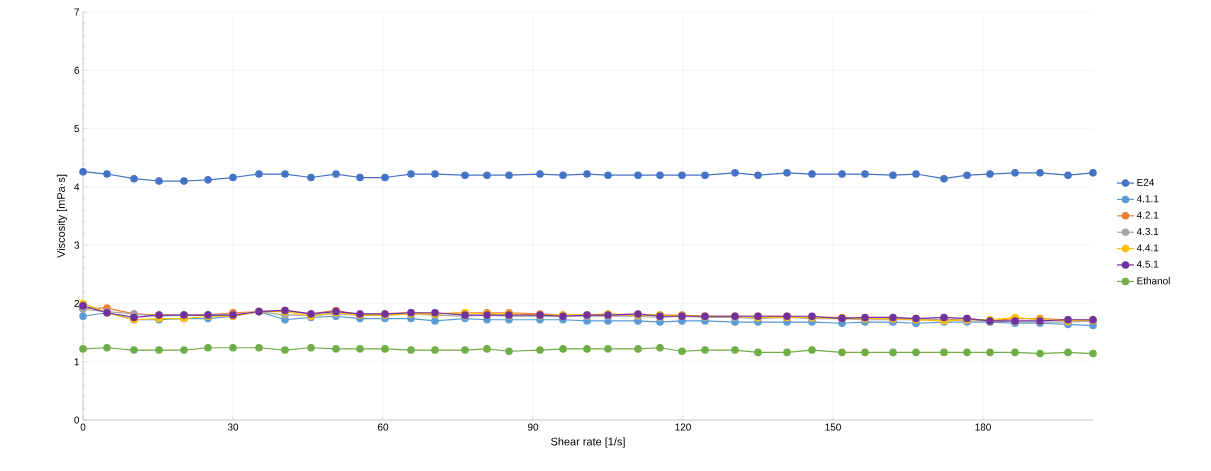 The image size is (1211, 471). Describe the element at coordinates (77, 420) in the screenshot. I see `y-tick-label: 0` at that location.